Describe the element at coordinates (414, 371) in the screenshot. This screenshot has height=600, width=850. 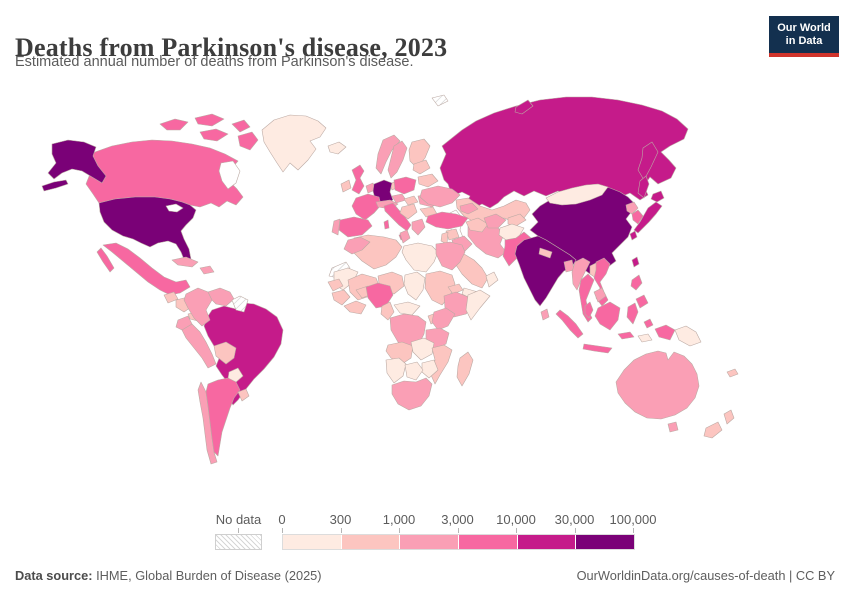
I see `country-botswana` at that location.